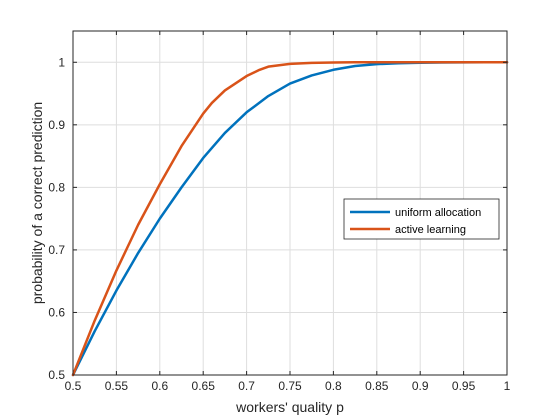  I want to click on x-tick-label: 0.6, so click(159, 386).